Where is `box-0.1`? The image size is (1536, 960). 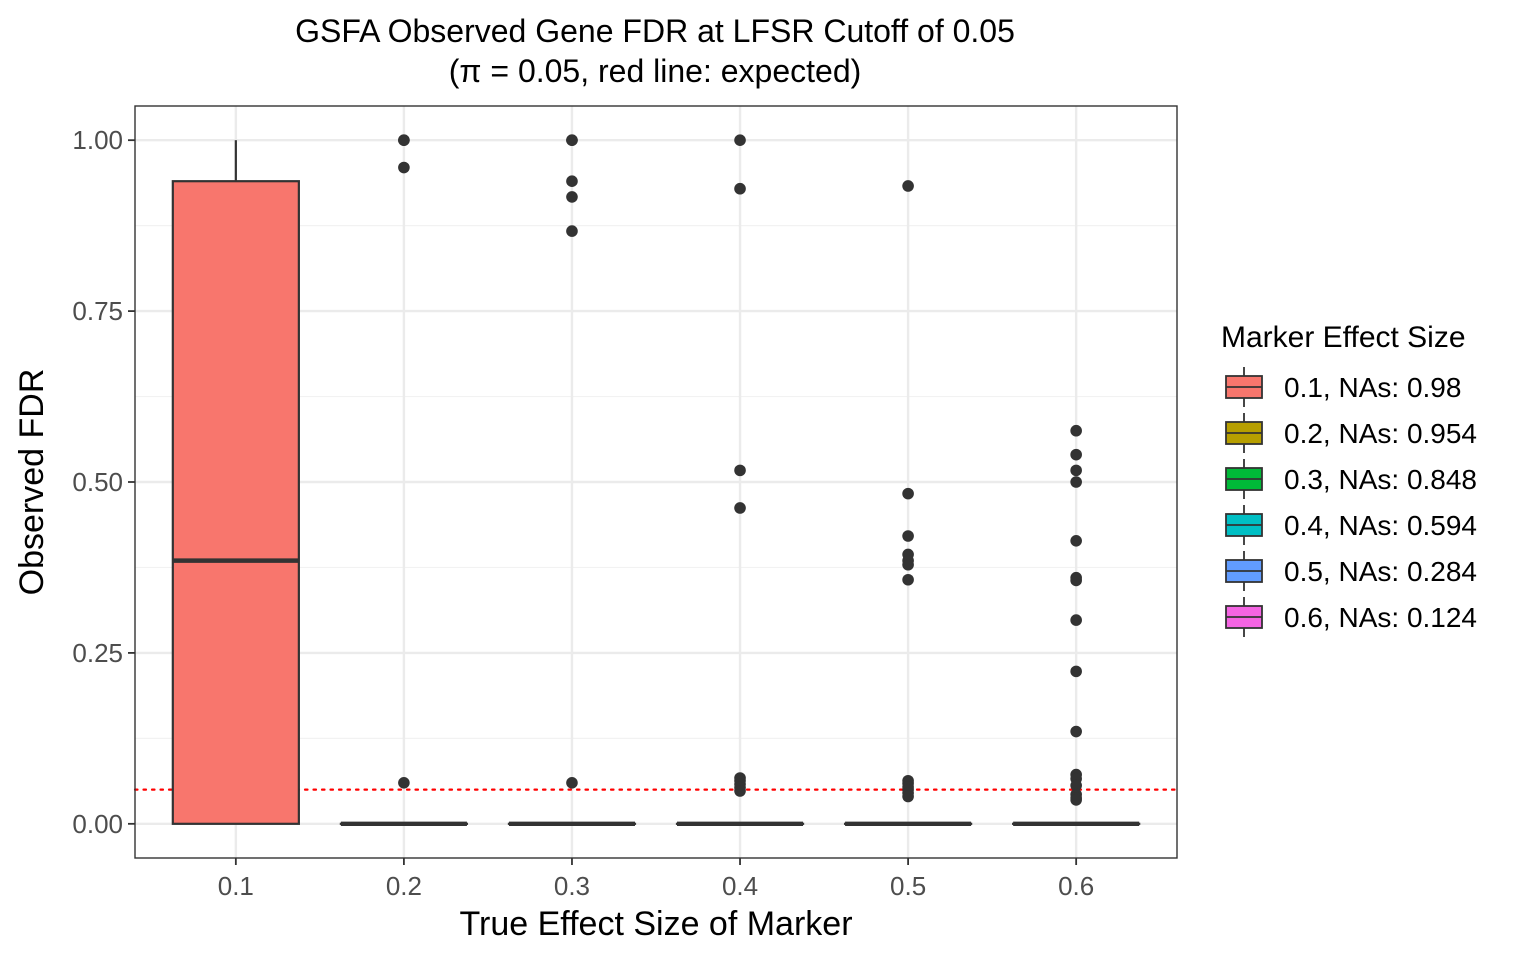 box-0.1 is located at coordinates (235, 482).